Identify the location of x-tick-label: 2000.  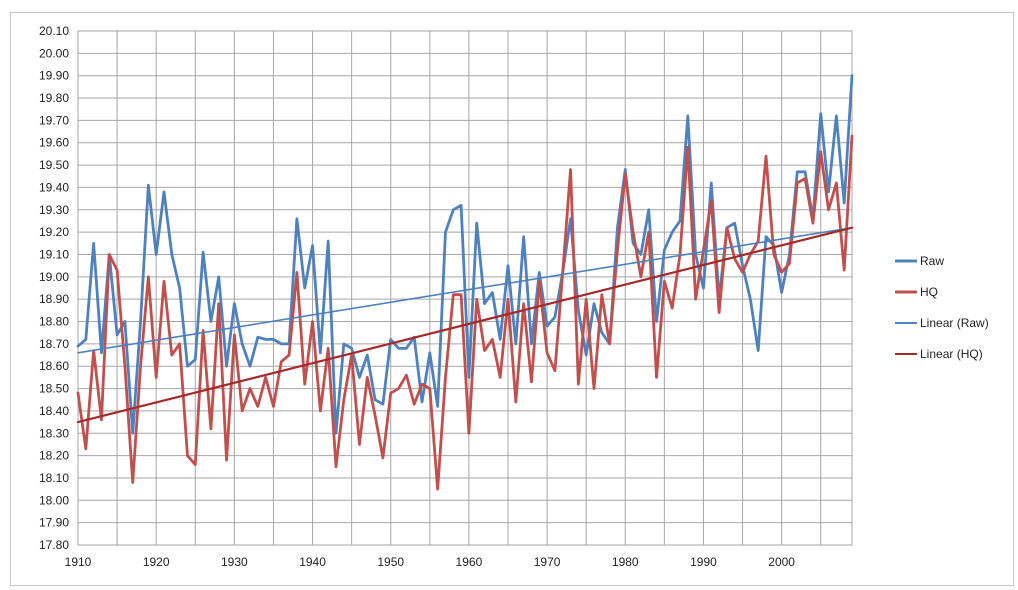
(781, 562).